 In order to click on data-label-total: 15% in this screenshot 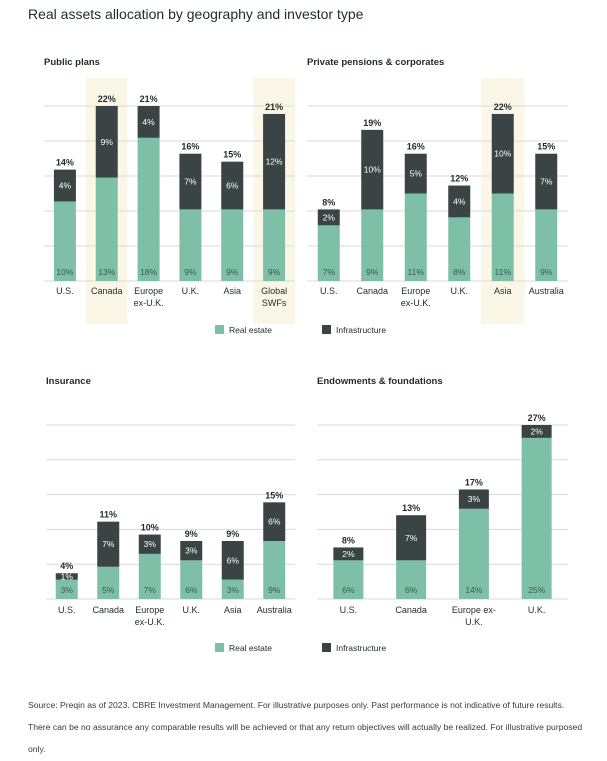, I will do `click(274, 495)`.